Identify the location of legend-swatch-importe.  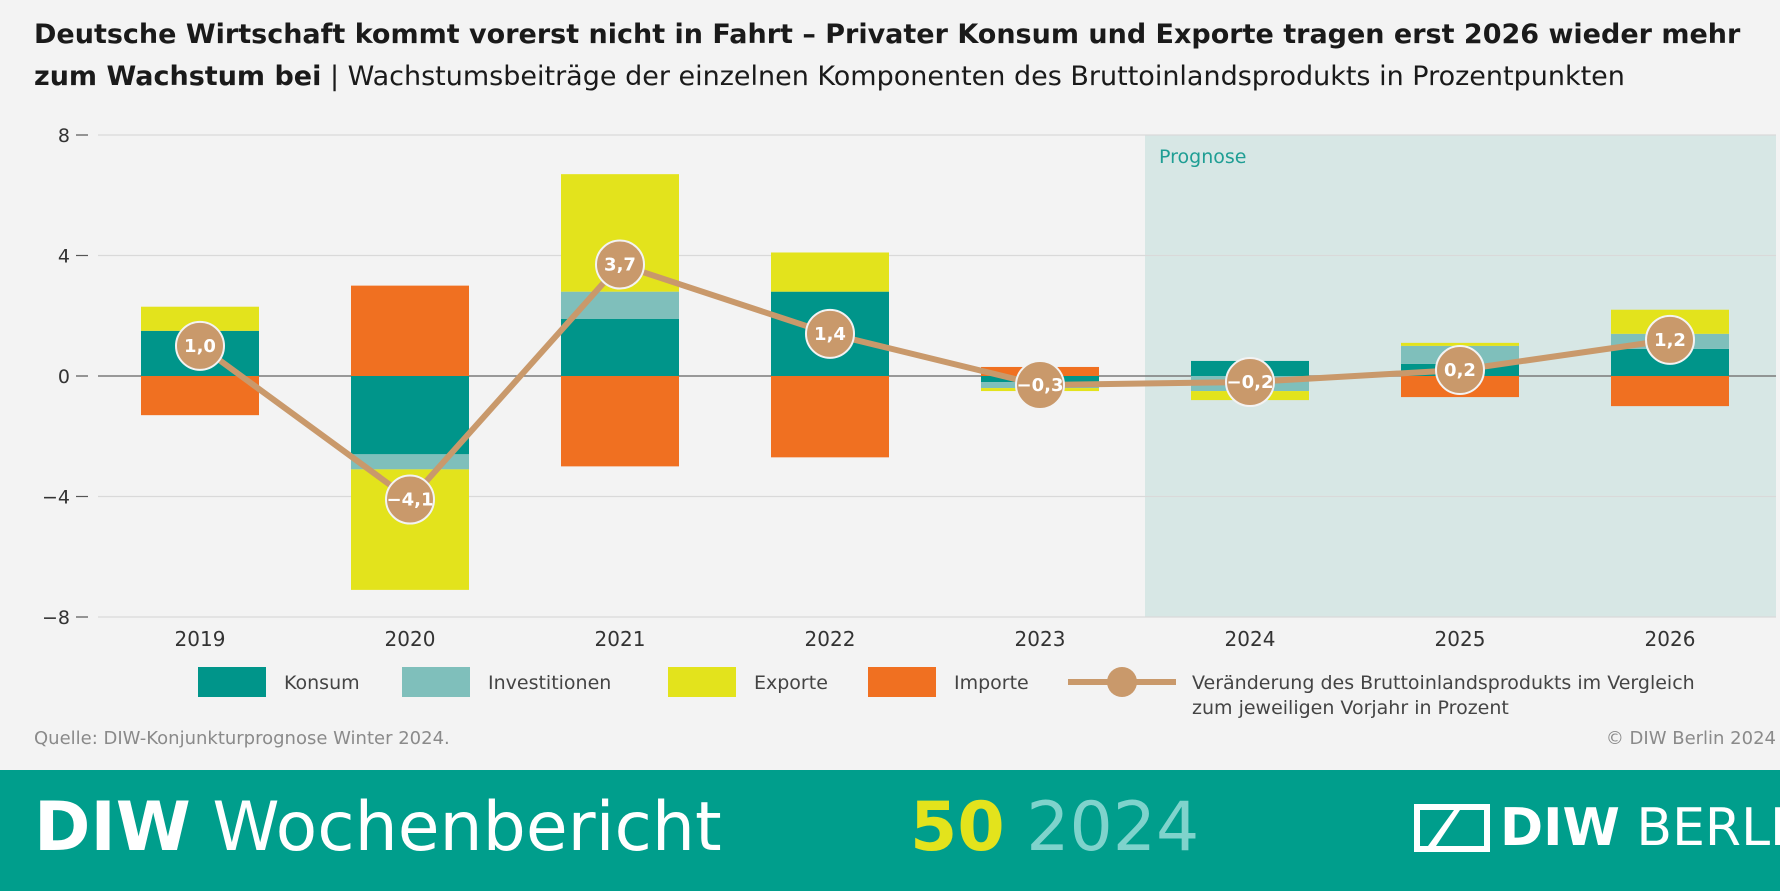
(902, 682).